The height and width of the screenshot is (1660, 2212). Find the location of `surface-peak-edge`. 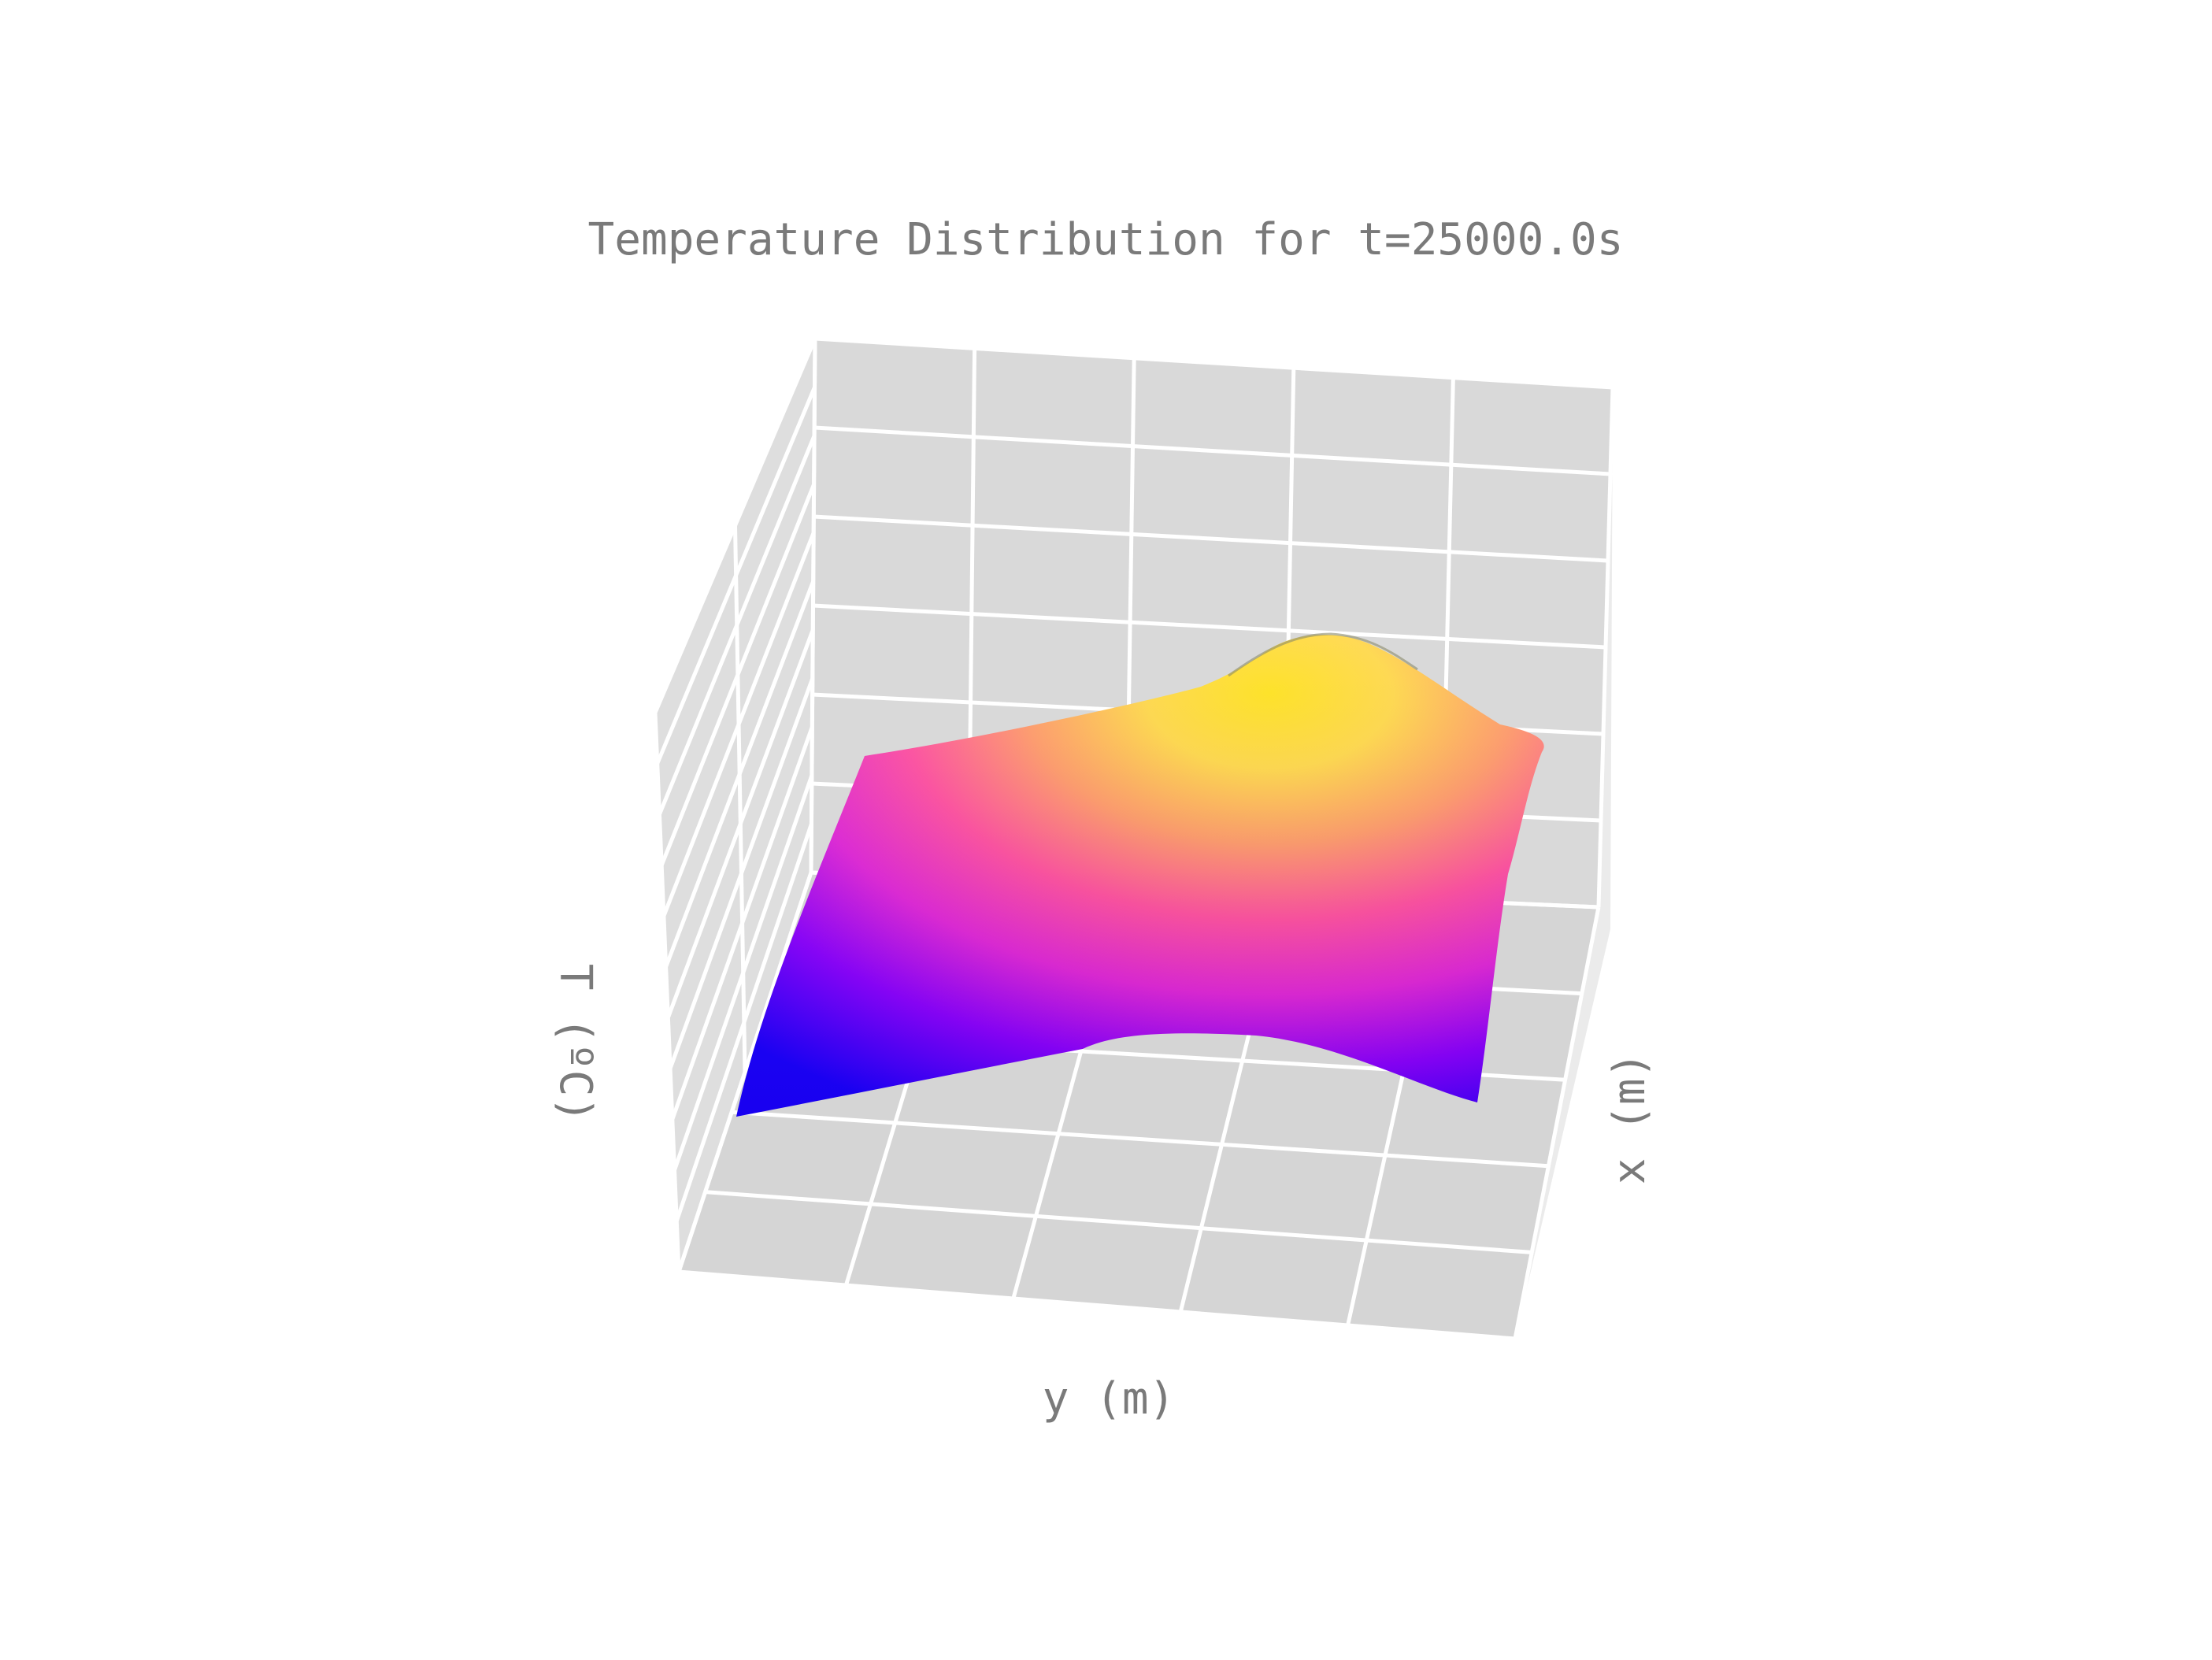

surface-peak-edge is located at coordinates (1323, 654).